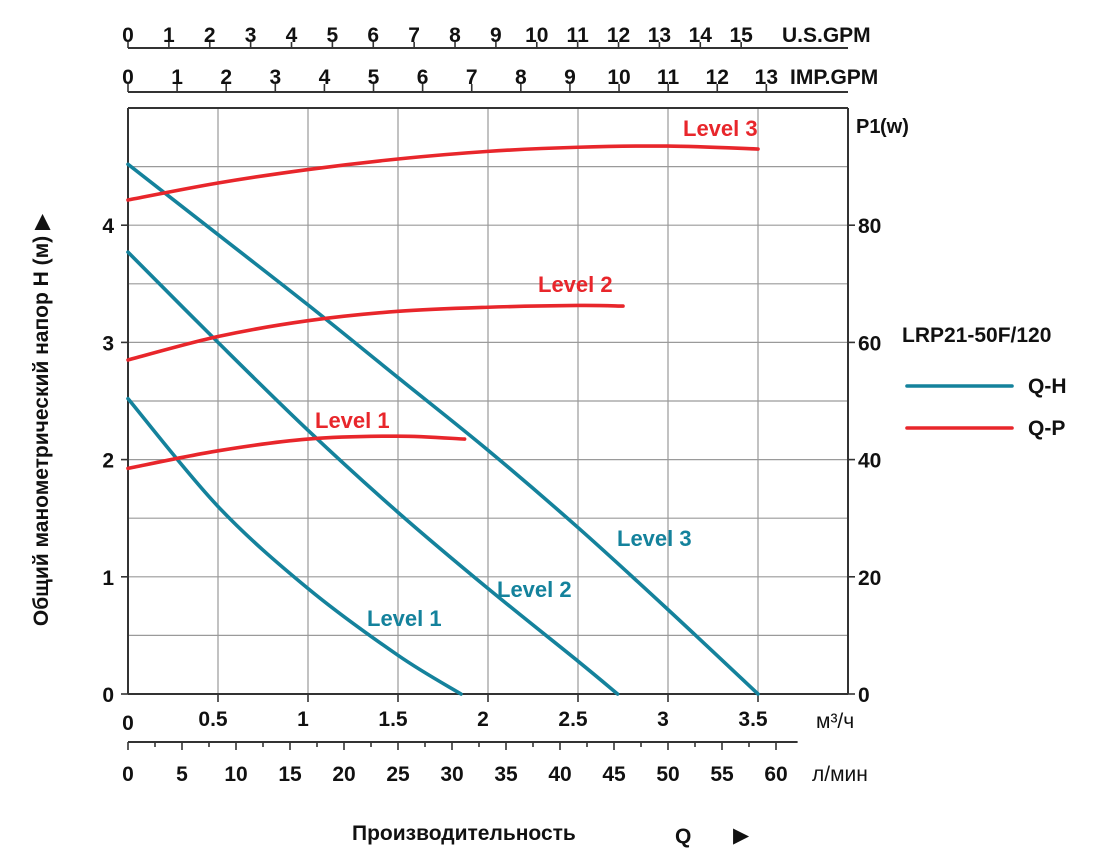 This screenshot has height=856, width=1118. What do you see at coordinates (333, 35) in the screenshot?
I see `top-usgpm-tick-label: 5` at bounding box center [333, 35].